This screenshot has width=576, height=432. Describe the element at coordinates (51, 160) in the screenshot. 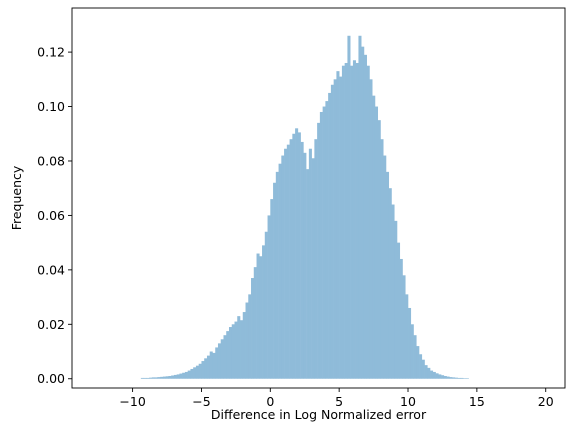

I see `y-tick-label: 0.08` at that location.